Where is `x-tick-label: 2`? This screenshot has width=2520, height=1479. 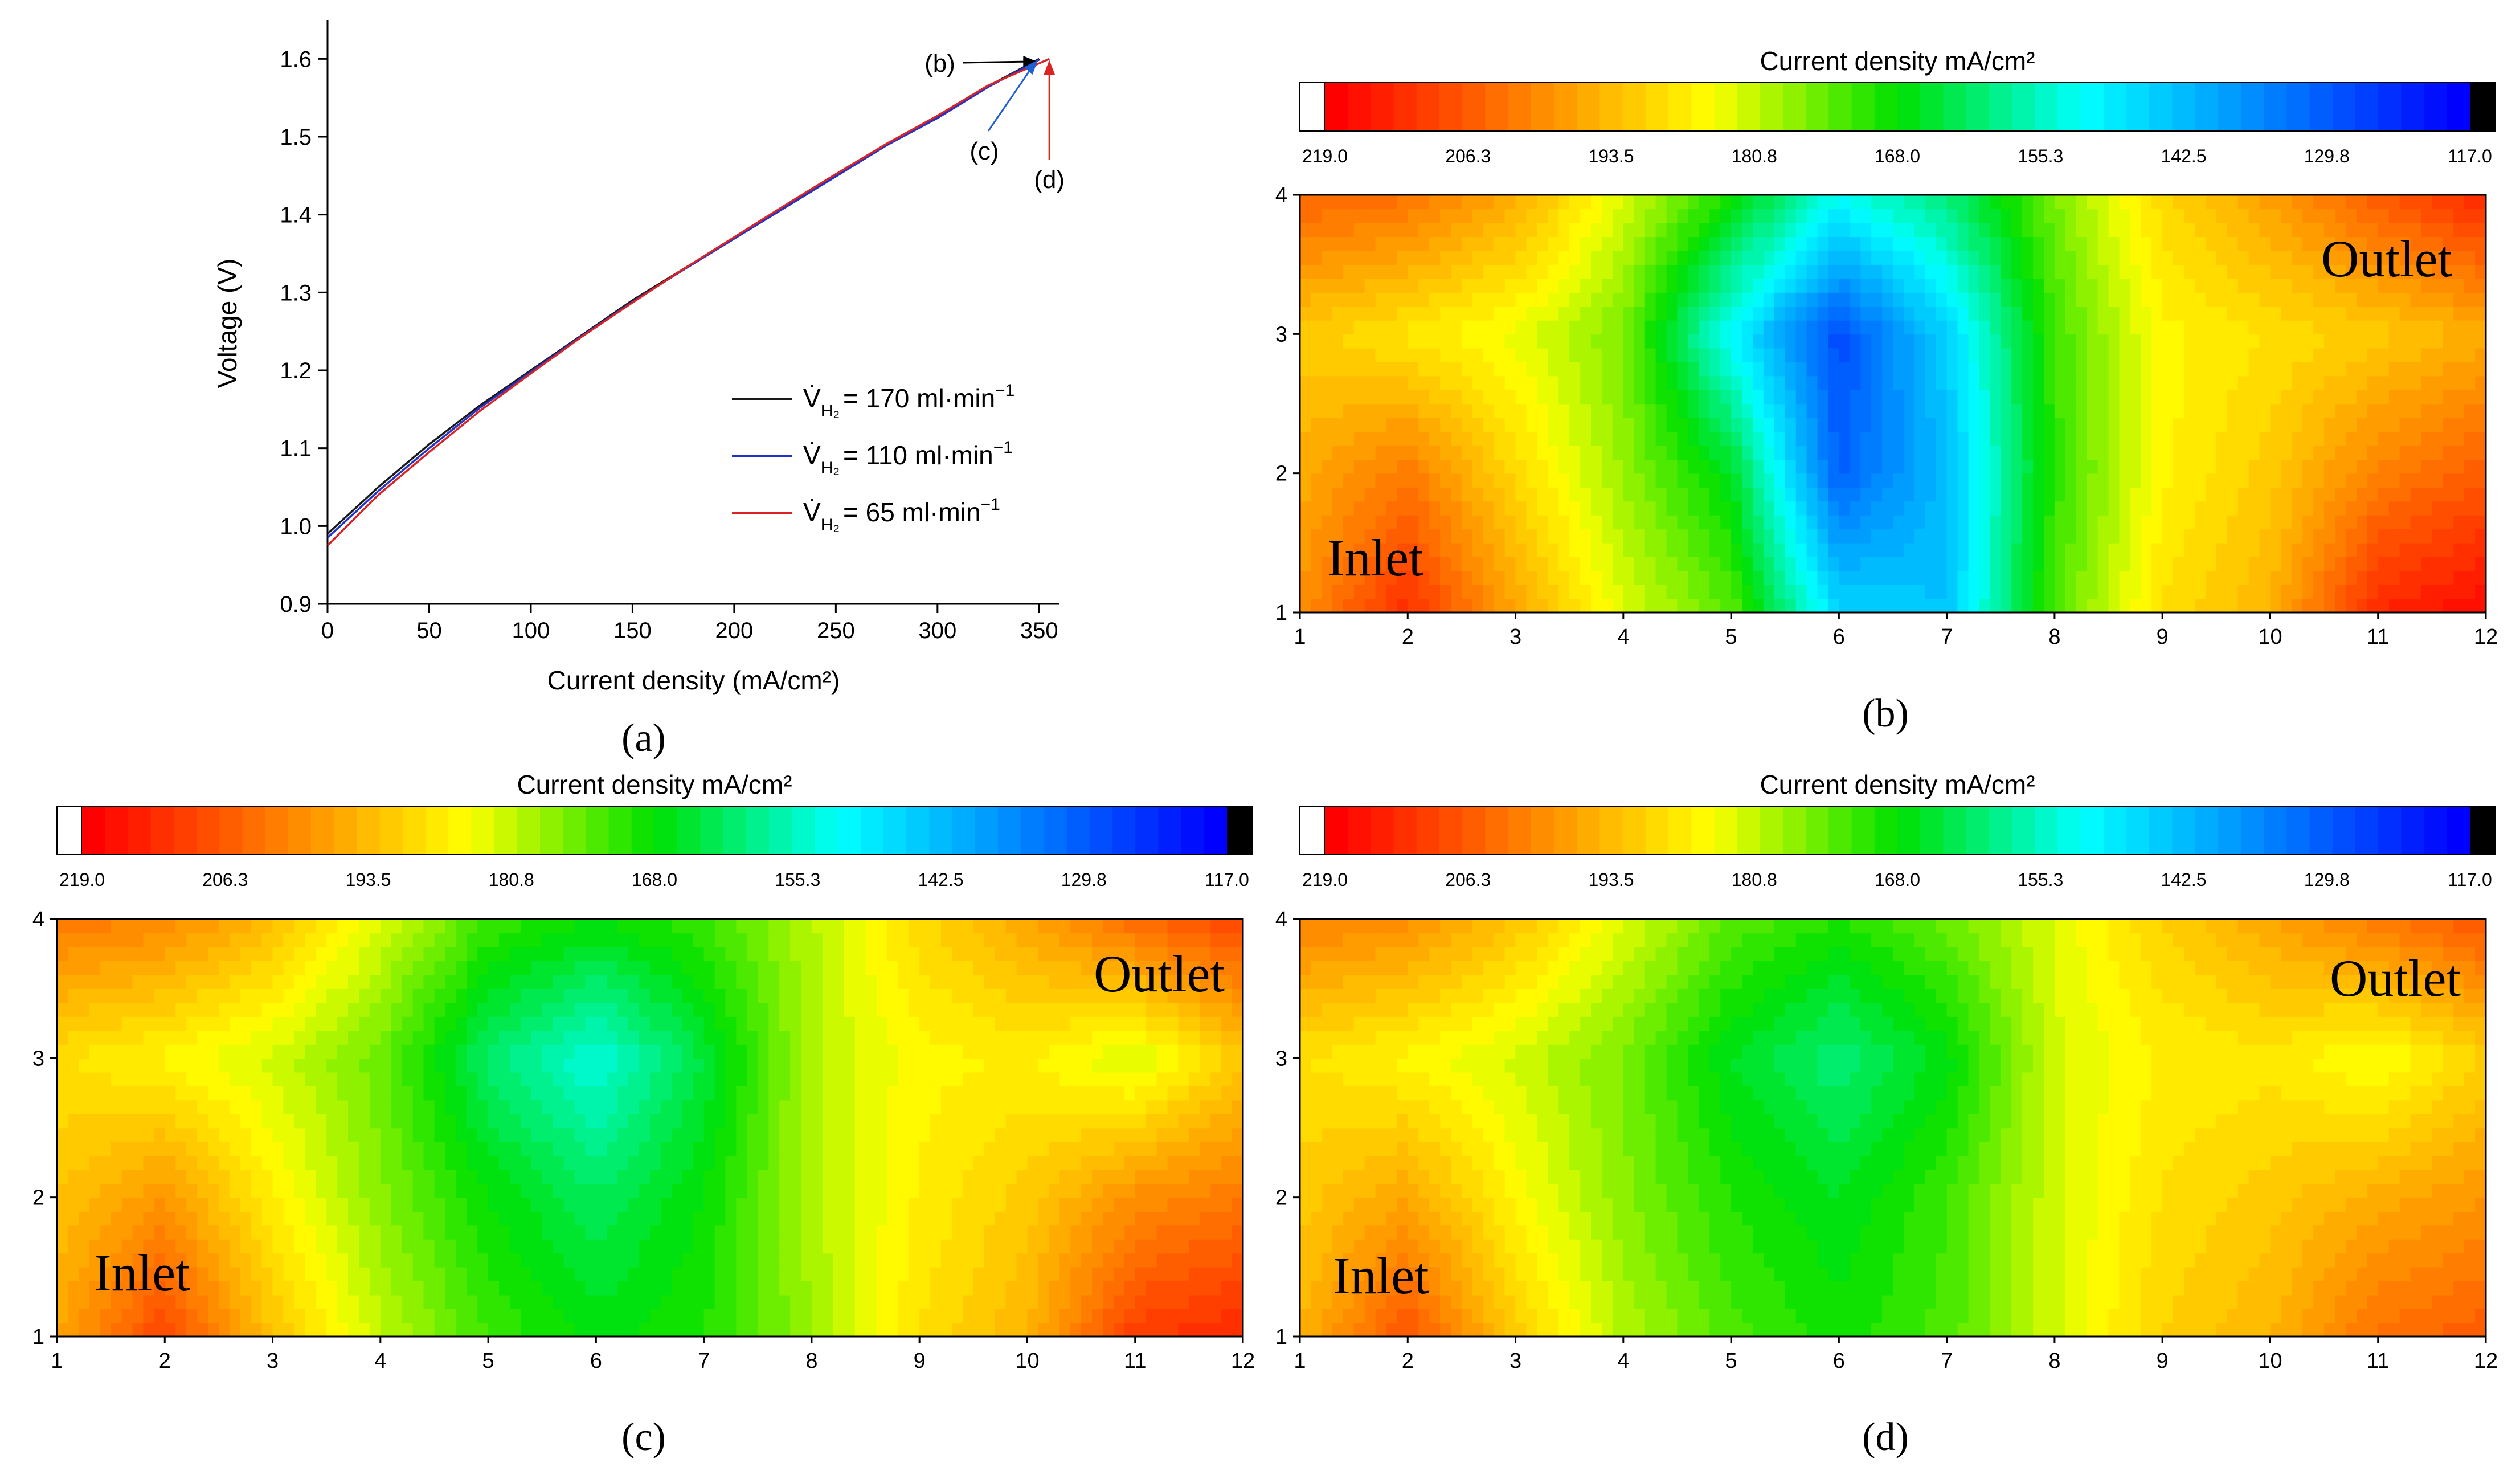
x-tick-label: 2 is located at coordinates (1408, 637).